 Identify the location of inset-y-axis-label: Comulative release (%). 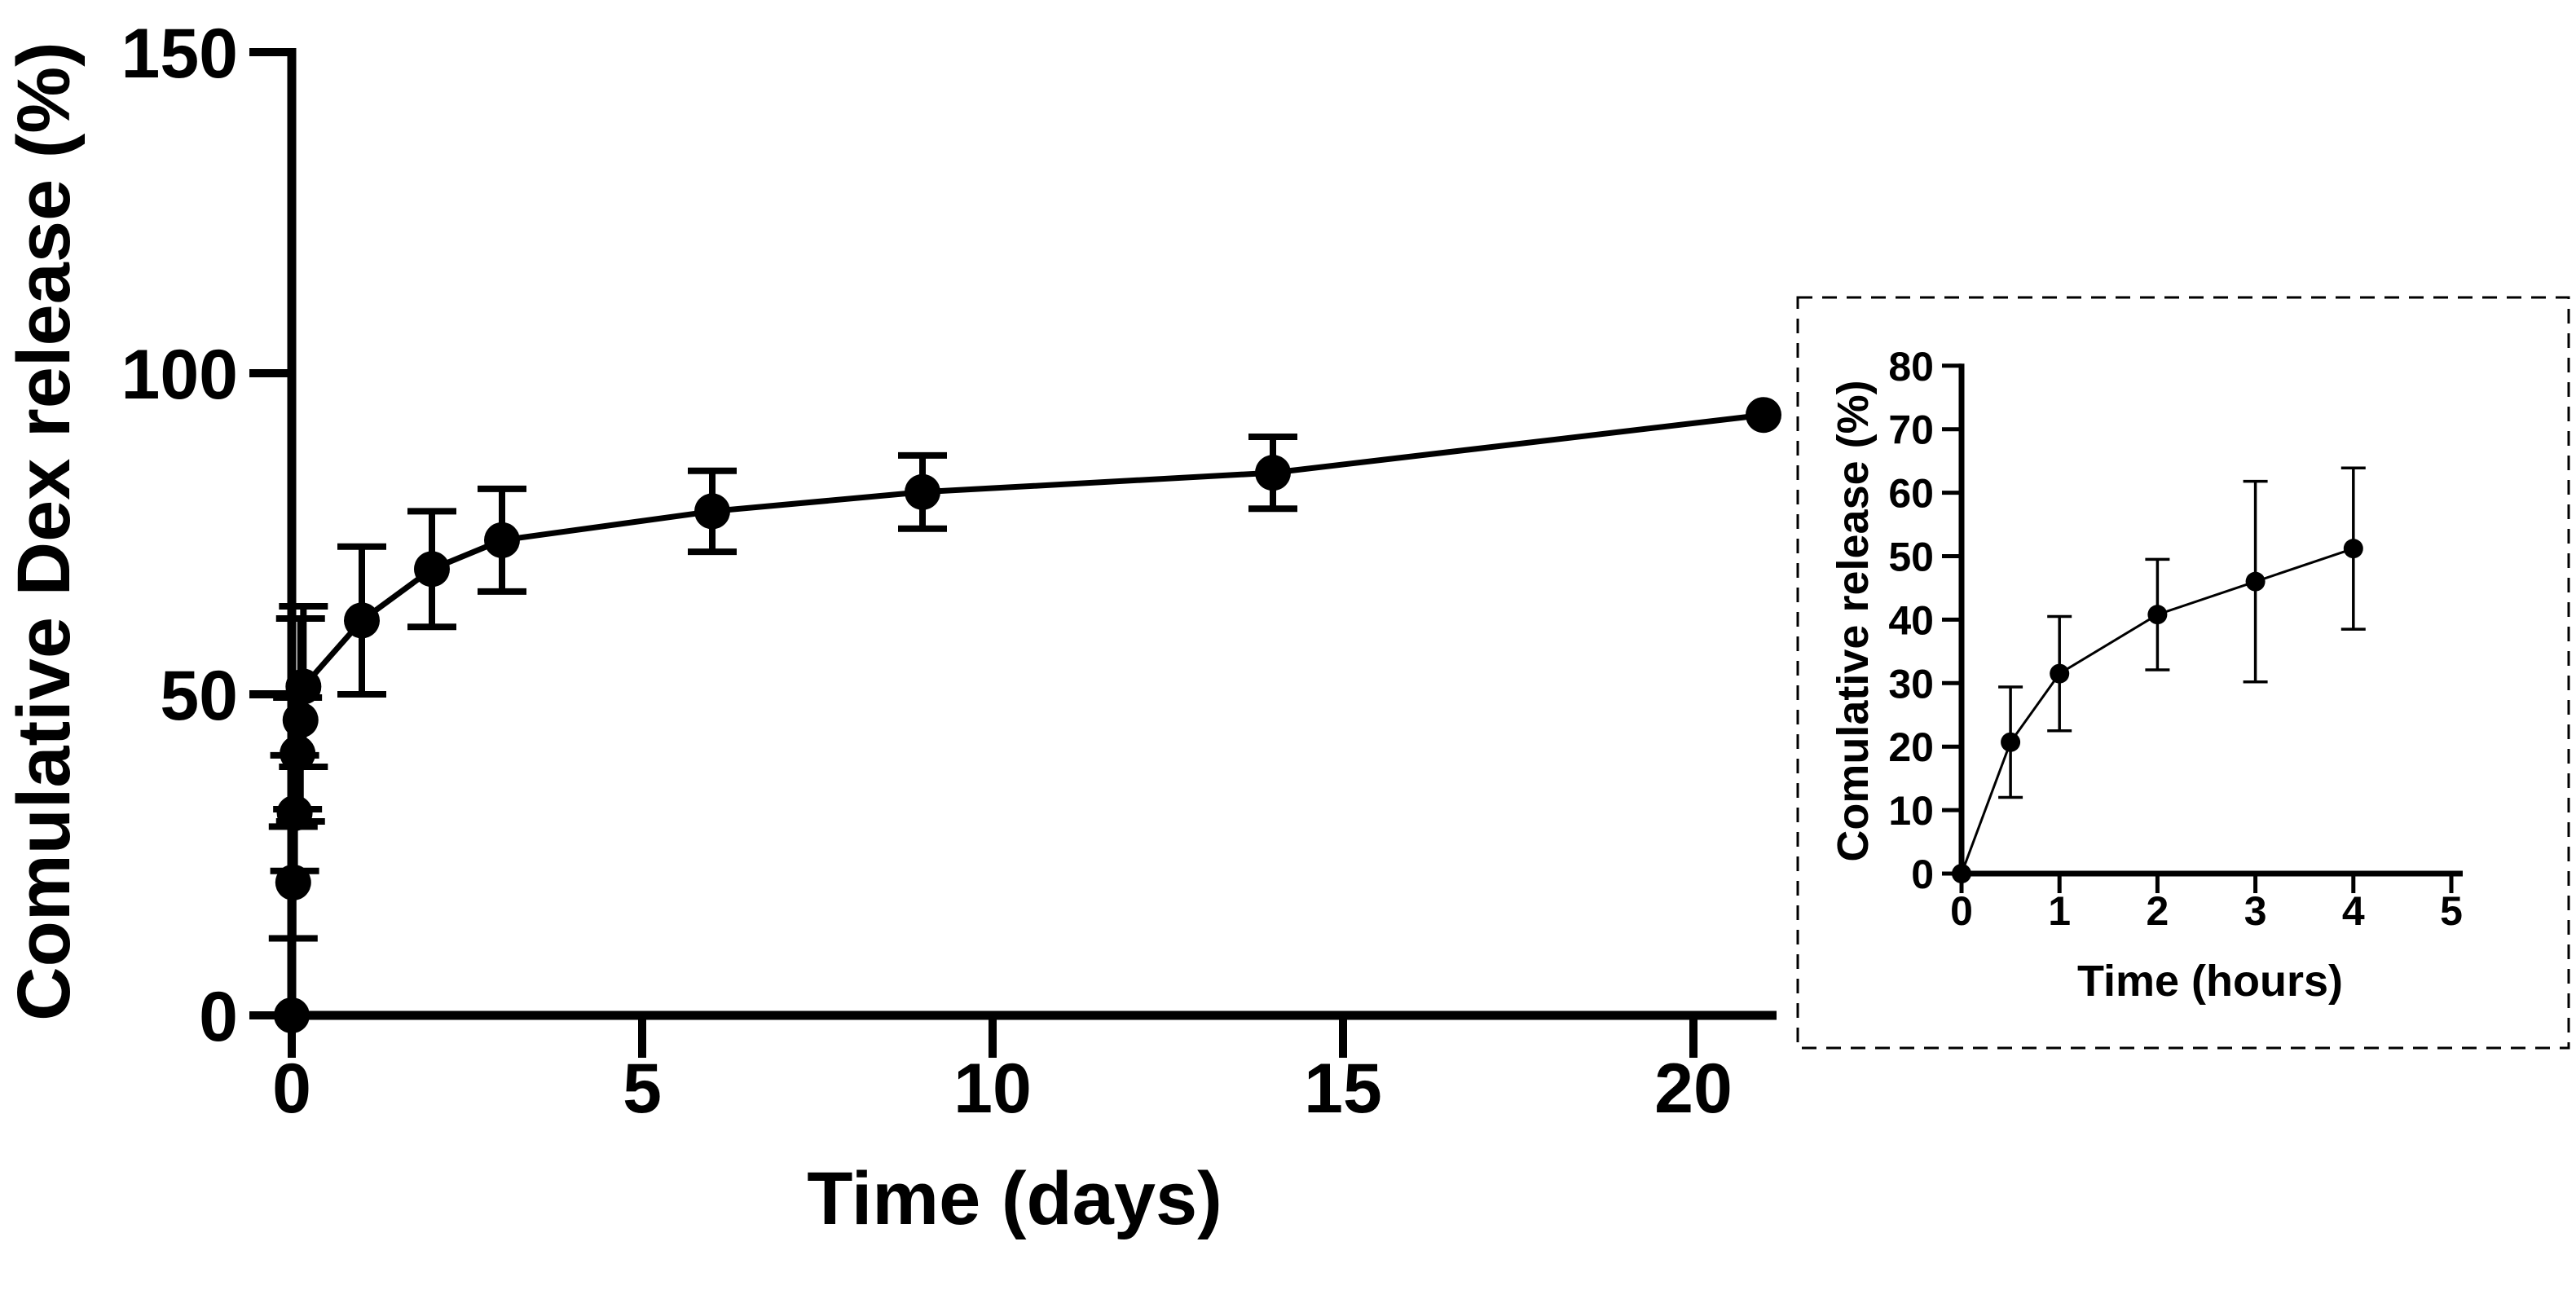
(1853, 620).